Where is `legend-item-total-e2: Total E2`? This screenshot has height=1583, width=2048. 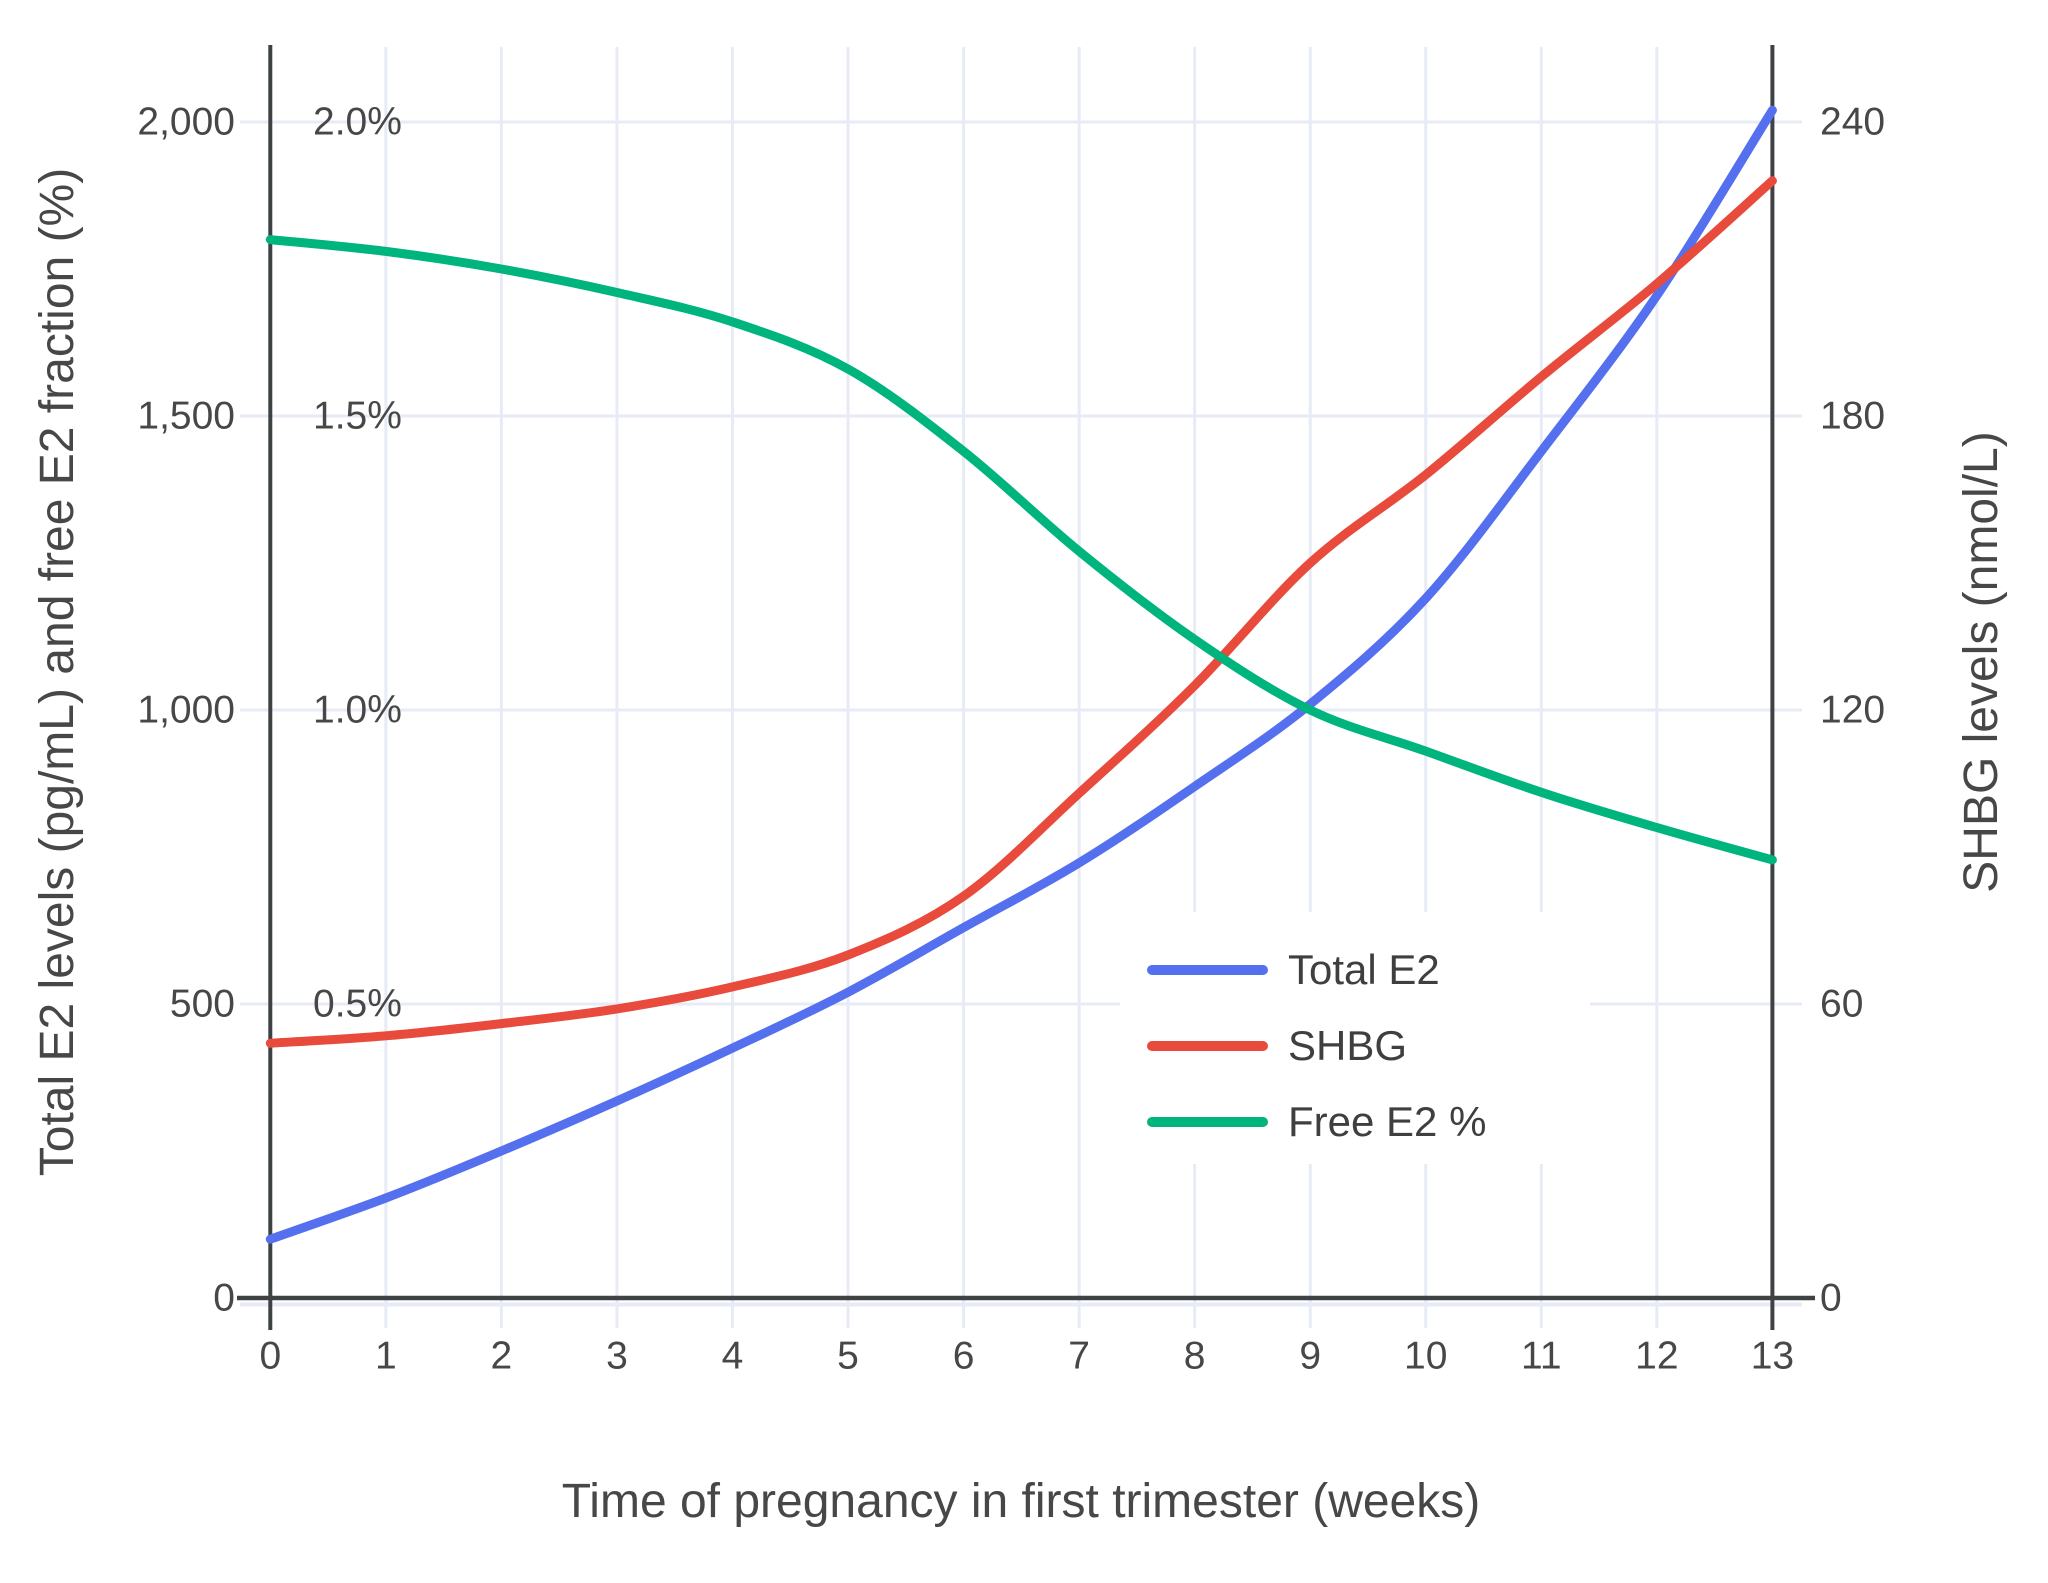 legend-item-total-e2: Total E2 is located at coordinates (1316, 970).